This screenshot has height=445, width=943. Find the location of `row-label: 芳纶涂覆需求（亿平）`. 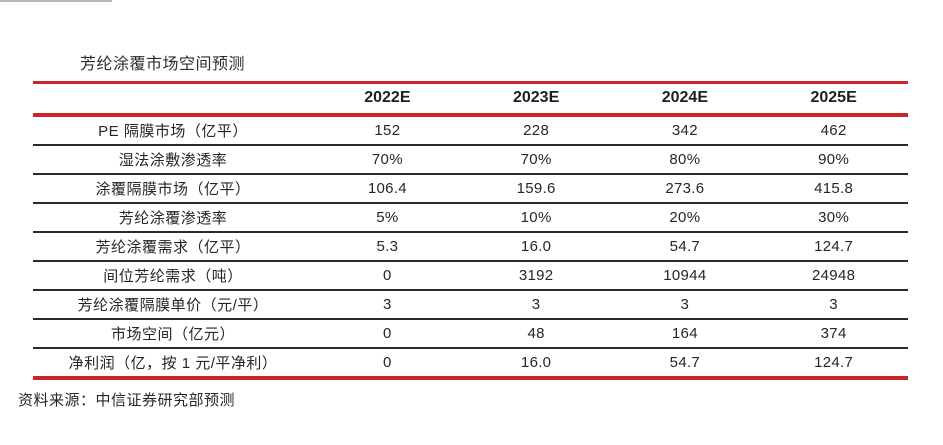

row-label: 芳纶涂覆需求（亿平） is located at coordinates (173, 247).